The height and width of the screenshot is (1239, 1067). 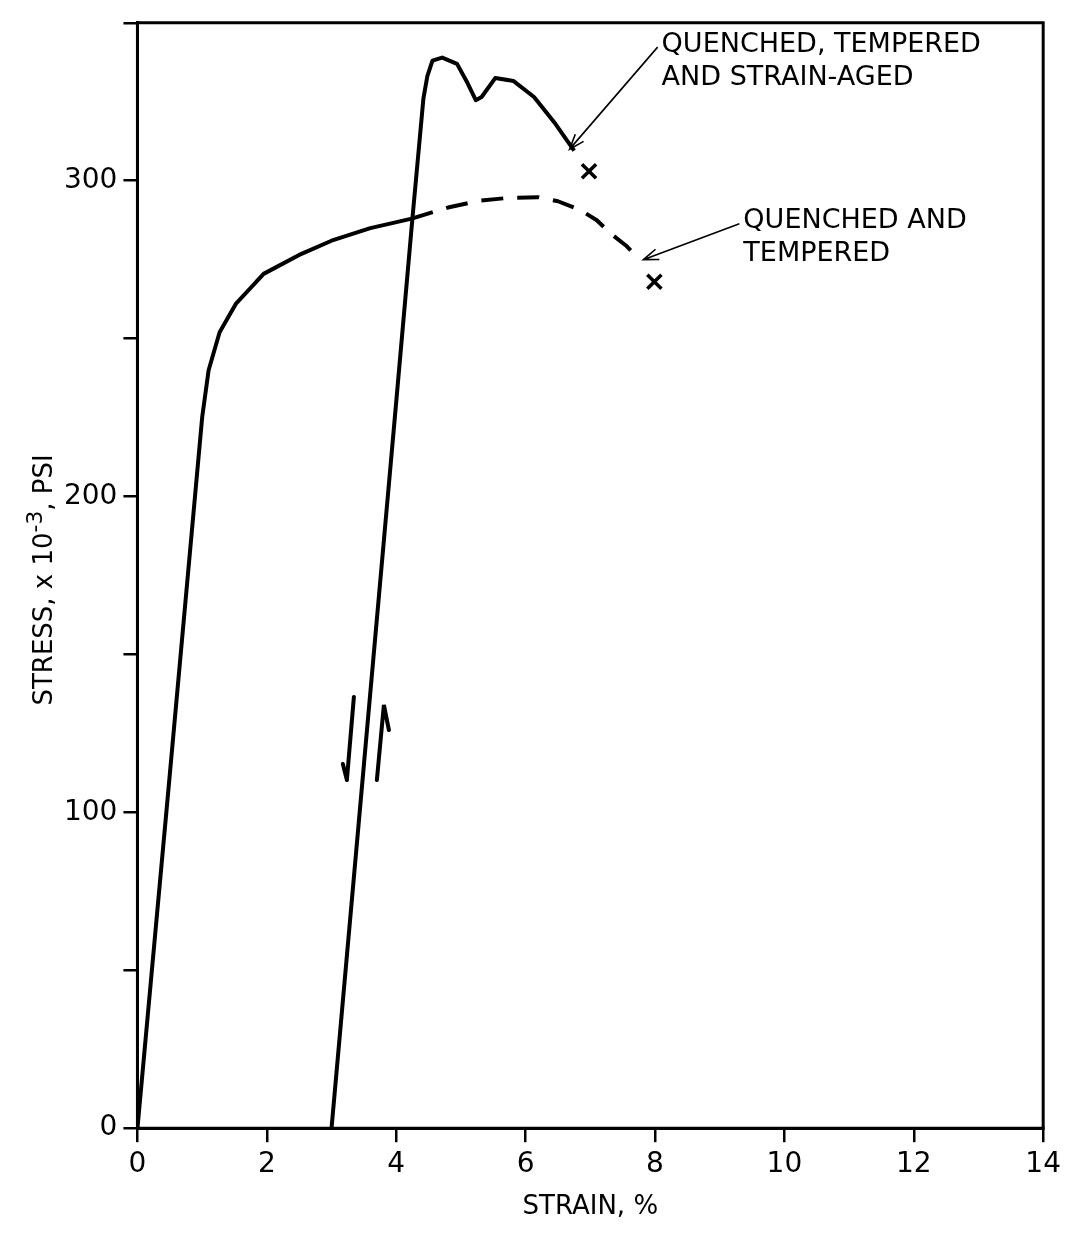 What do you see at coordinates (784, 1163) in the screenshot?
I see `x-tick-label: 10` at bounding box center [784, 1163].